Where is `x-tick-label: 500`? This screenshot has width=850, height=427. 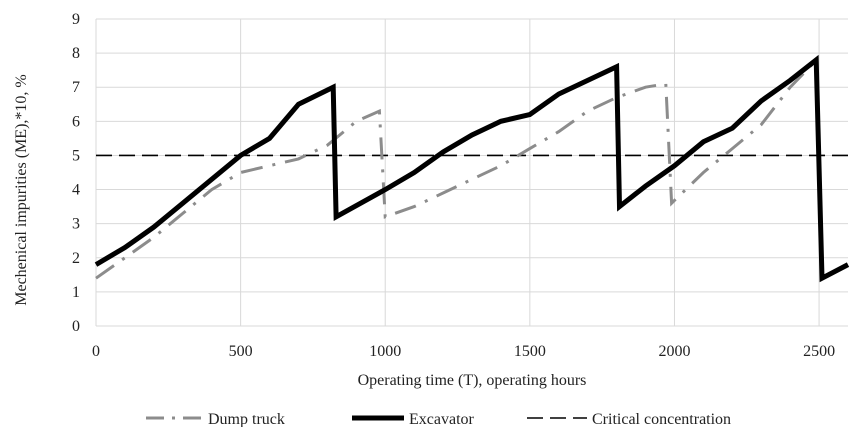 x-tick-label: 500 is located at coordinates (241, 351).